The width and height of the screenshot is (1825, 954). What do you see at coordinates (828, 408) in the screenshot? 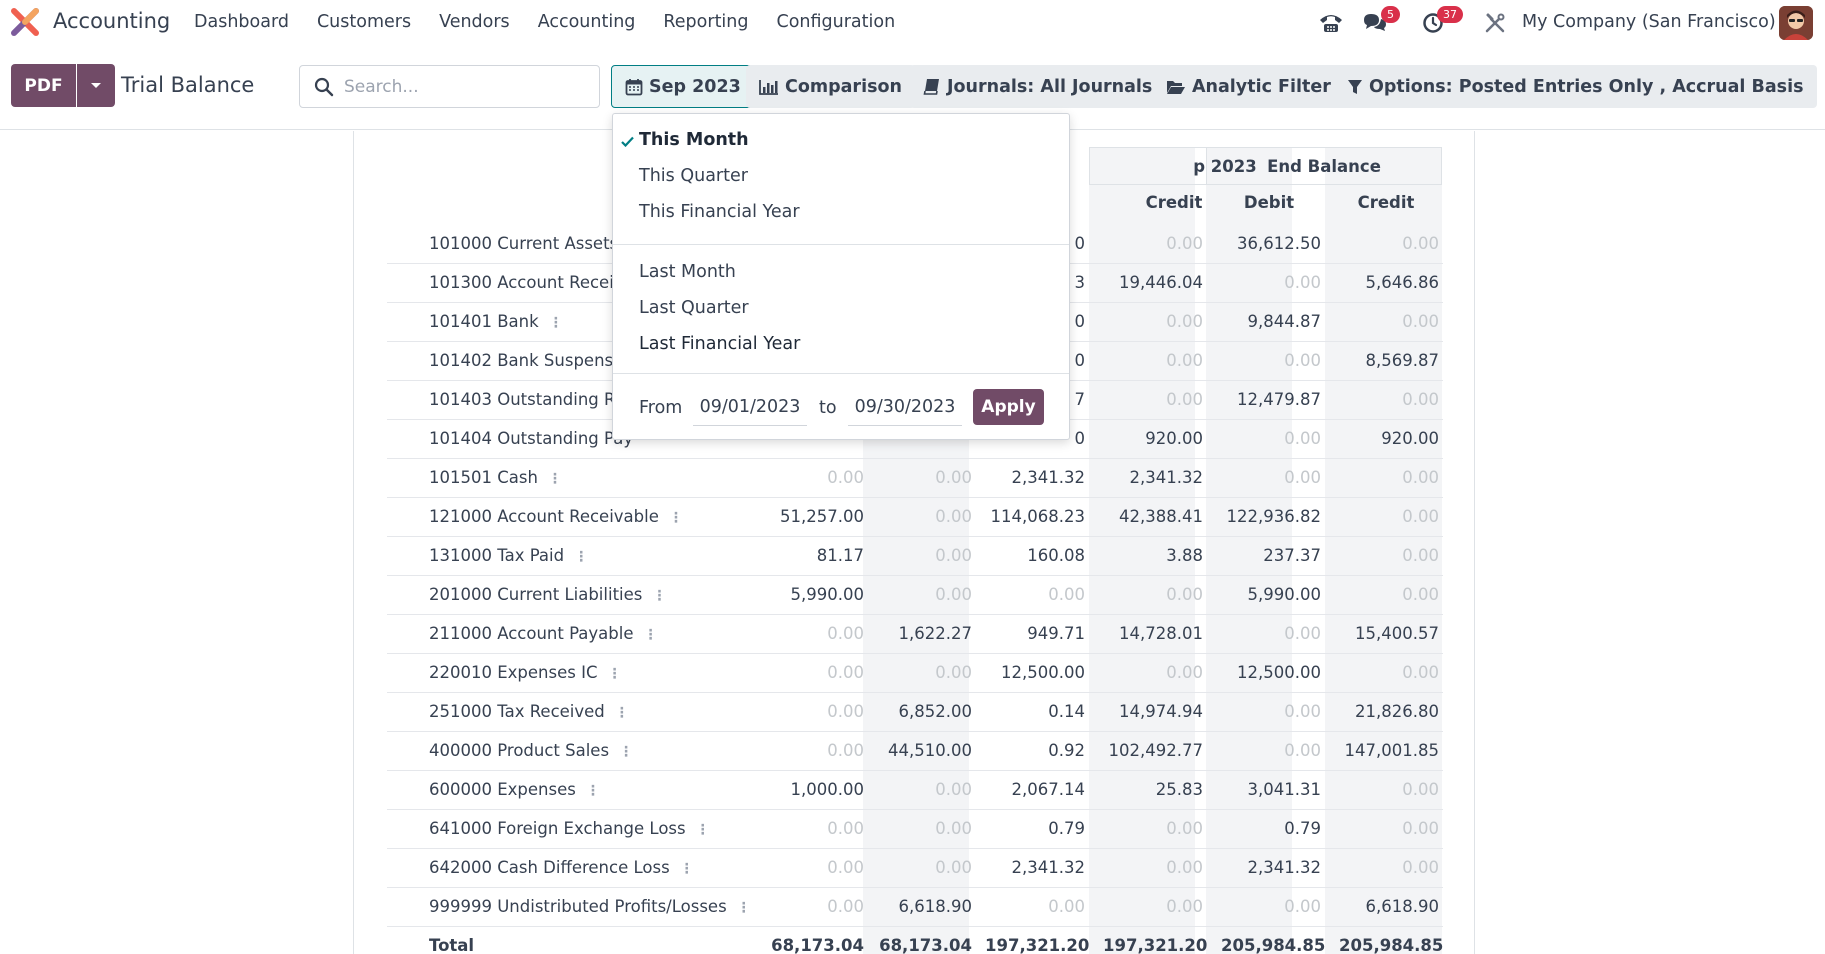
I see `to-label: to` at bounding box center [828, 408].